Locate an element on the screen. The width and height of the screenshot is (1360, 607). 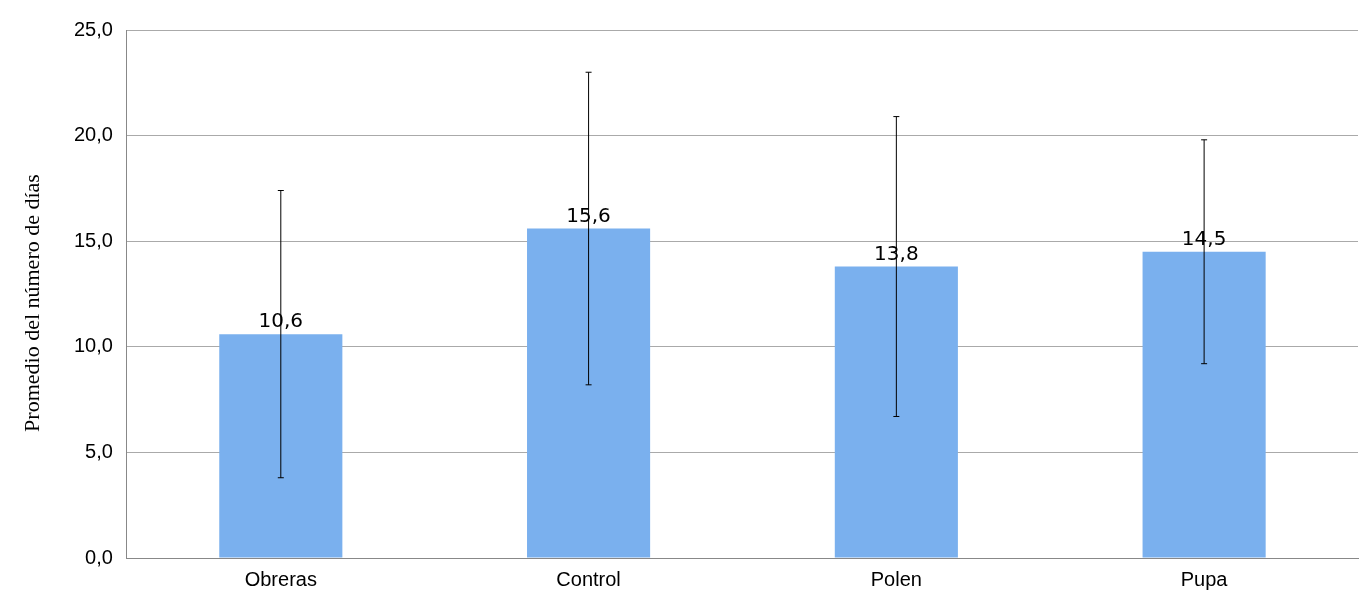
y-tick-label: 25,0 is located at coordinates (93, 28).